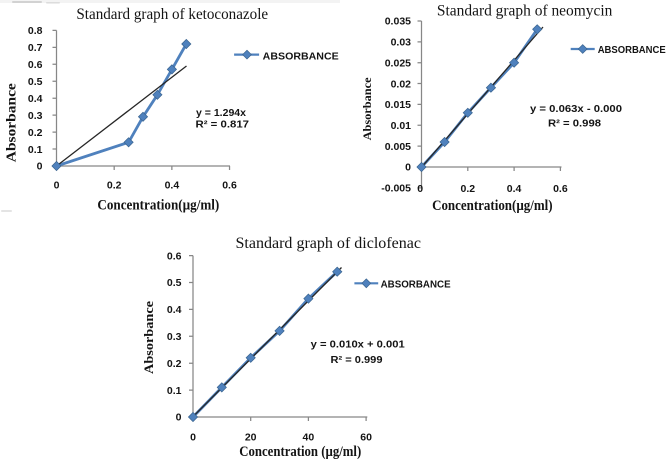  I want to click on svg-text: 0.035, so click(398, 22).